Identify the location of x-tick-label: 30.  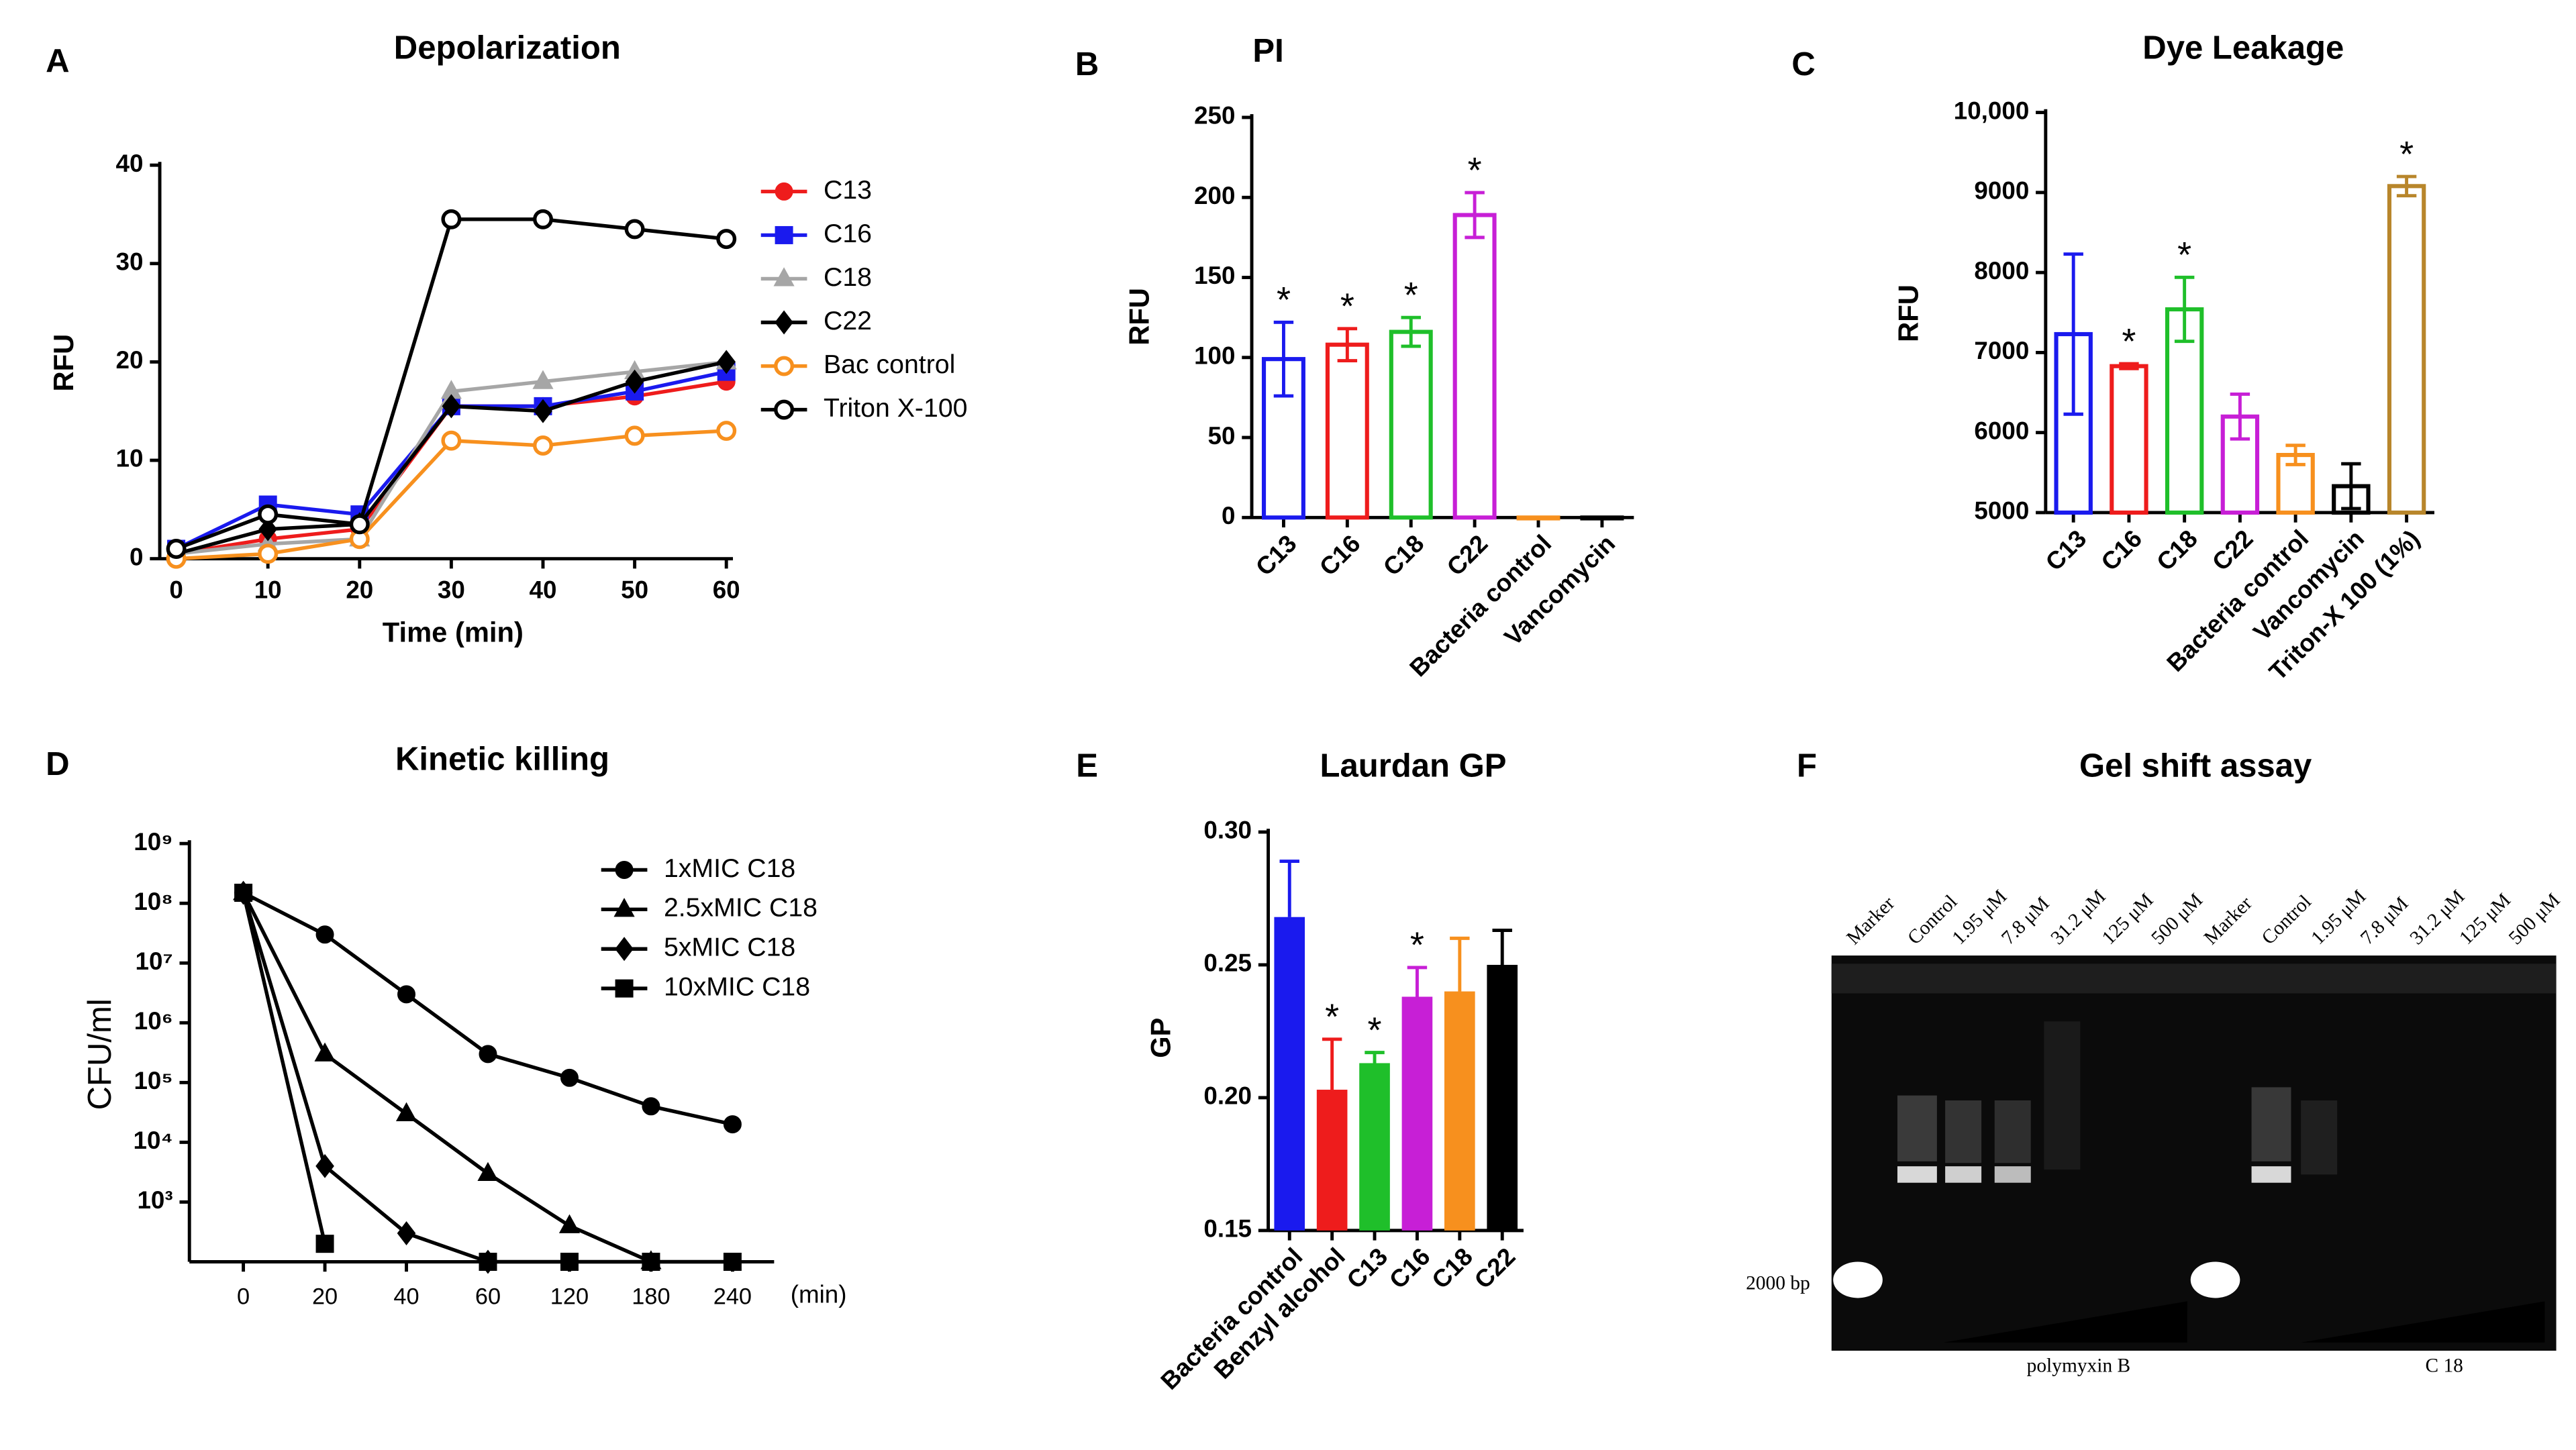
(451, 589).